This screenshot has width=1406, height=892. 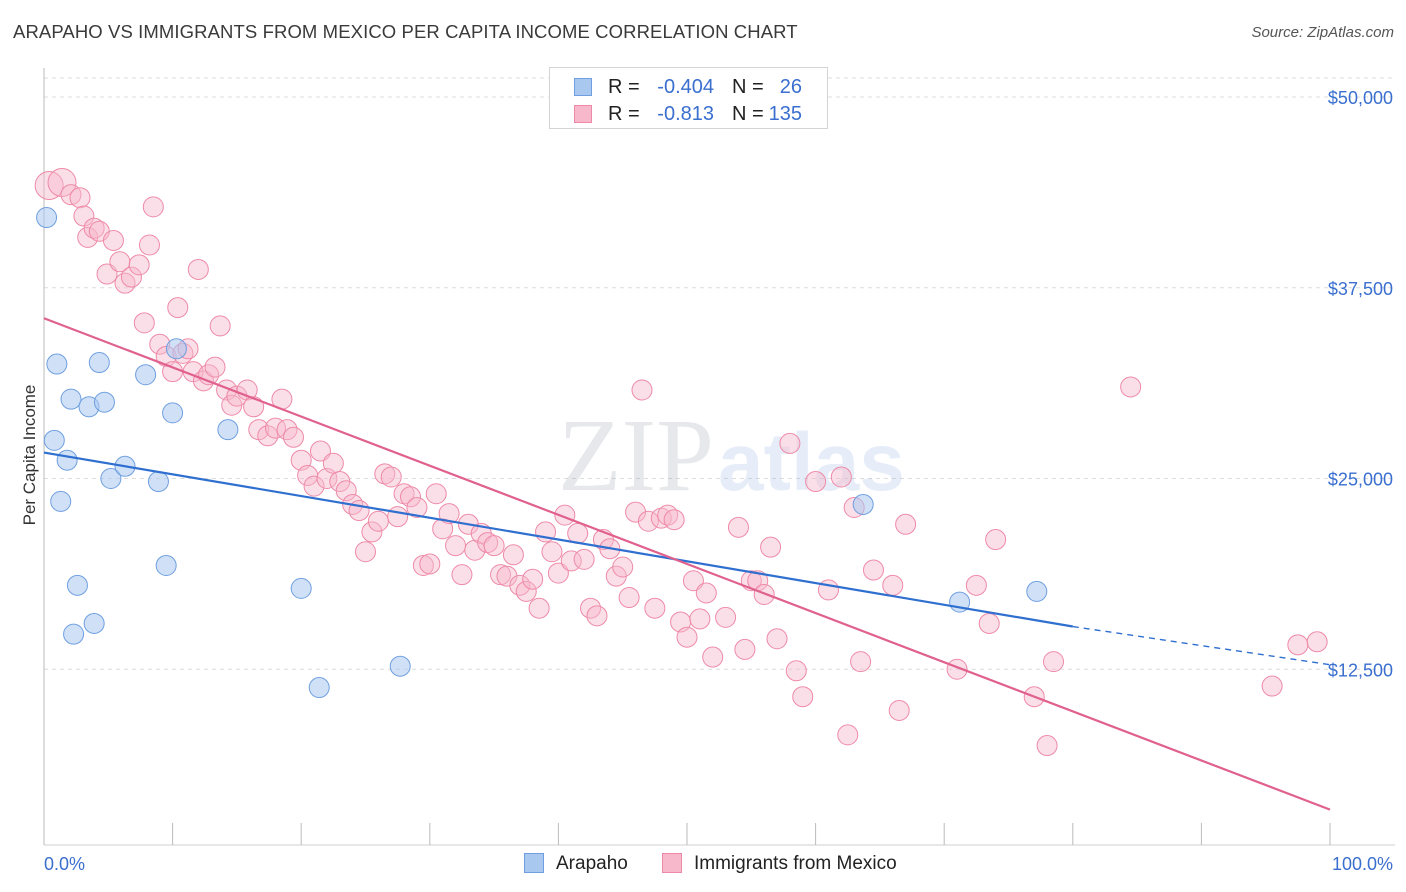 I want to click on x-tick-labels: 0.0% 100.0%, so click(x=718, y=864).